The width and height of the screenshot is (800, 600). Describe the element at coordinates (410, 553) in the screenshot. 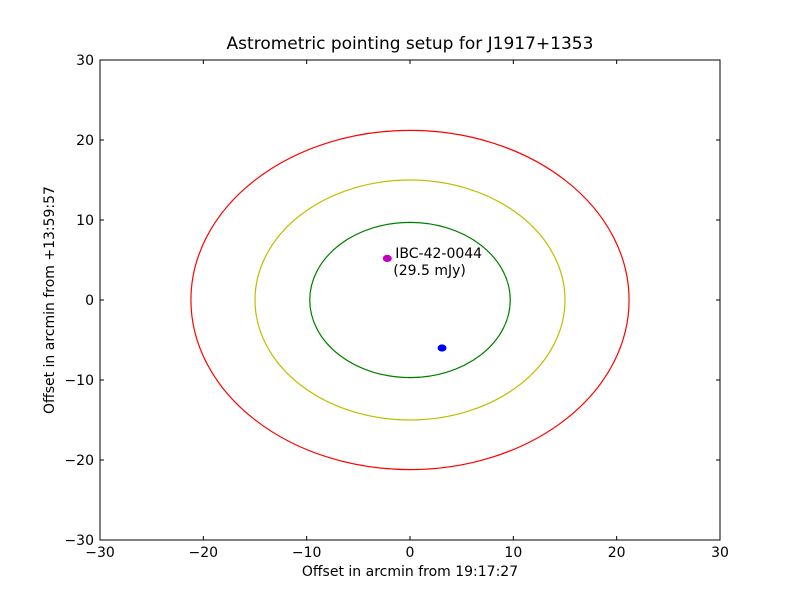

I see `x-tick-label: 0` at that location.